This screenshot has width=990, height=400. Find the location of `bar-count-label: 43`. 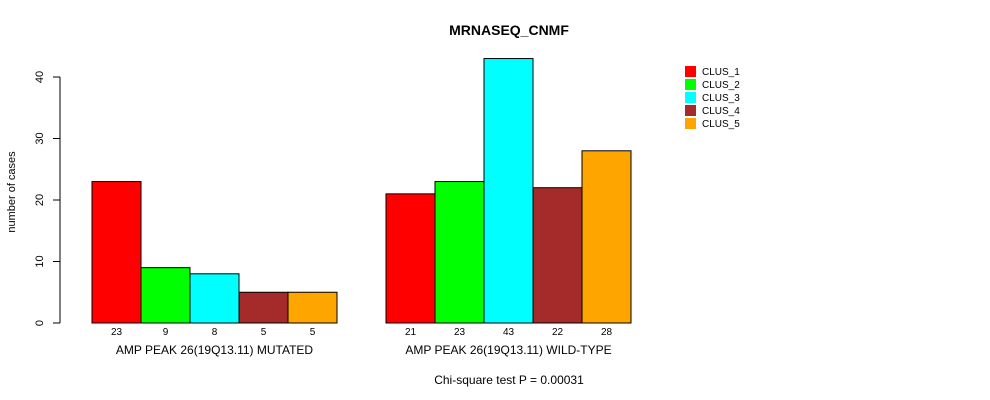

bar-count-label: 43 is located at coordinates (509, 332).